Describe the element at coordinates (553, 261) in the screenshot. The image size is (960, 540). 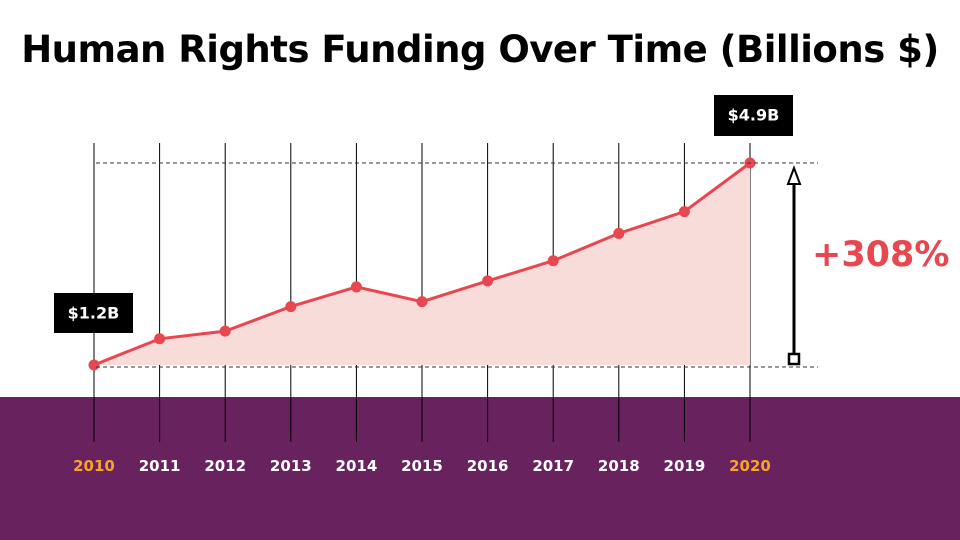
I see `data-point-2017` at that location.